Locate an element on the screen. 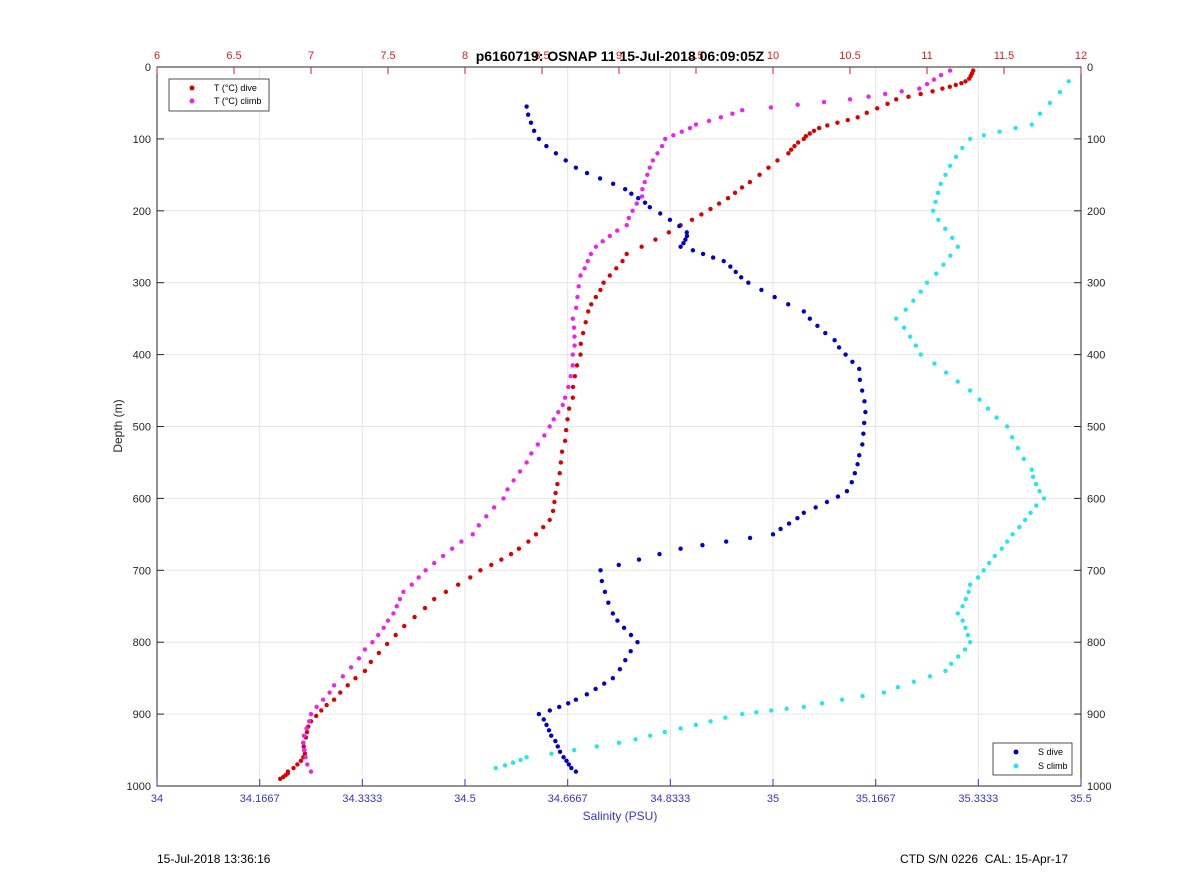  y-tick-label-left: 0 is located at coordinates (148, 68).